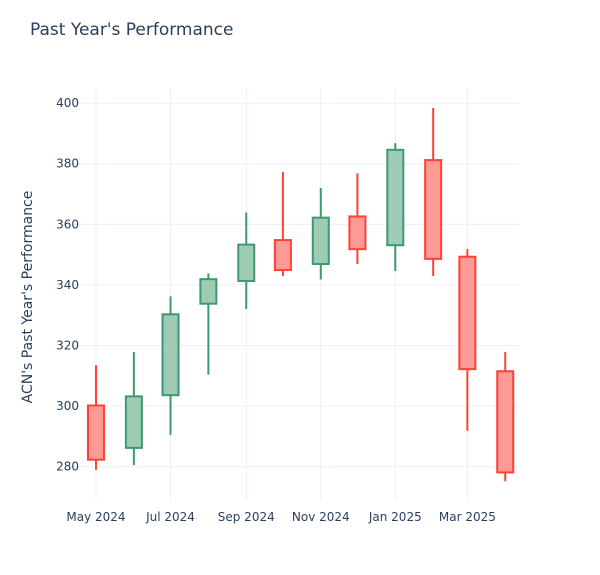  Describe the element at coordinates (246, 517) in the screenshot. I see `x-tick-label: Sep 2024` at that location.